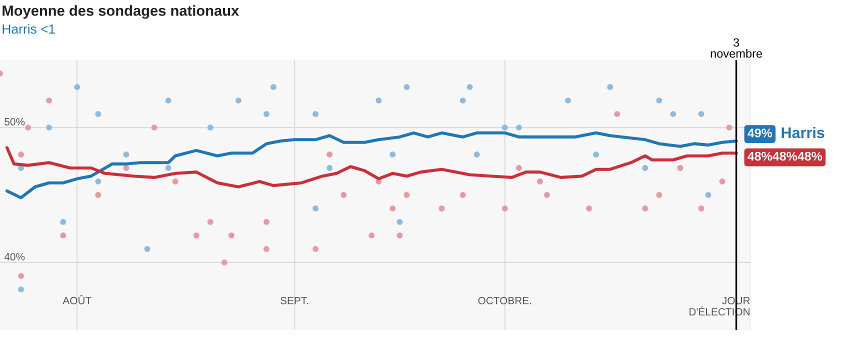 The image size is (844, 343). What do you see at coordinates (28, 29) in the screenshot?
I see `chart-subtitle: Harris <1` at bounding box center [28, 29].